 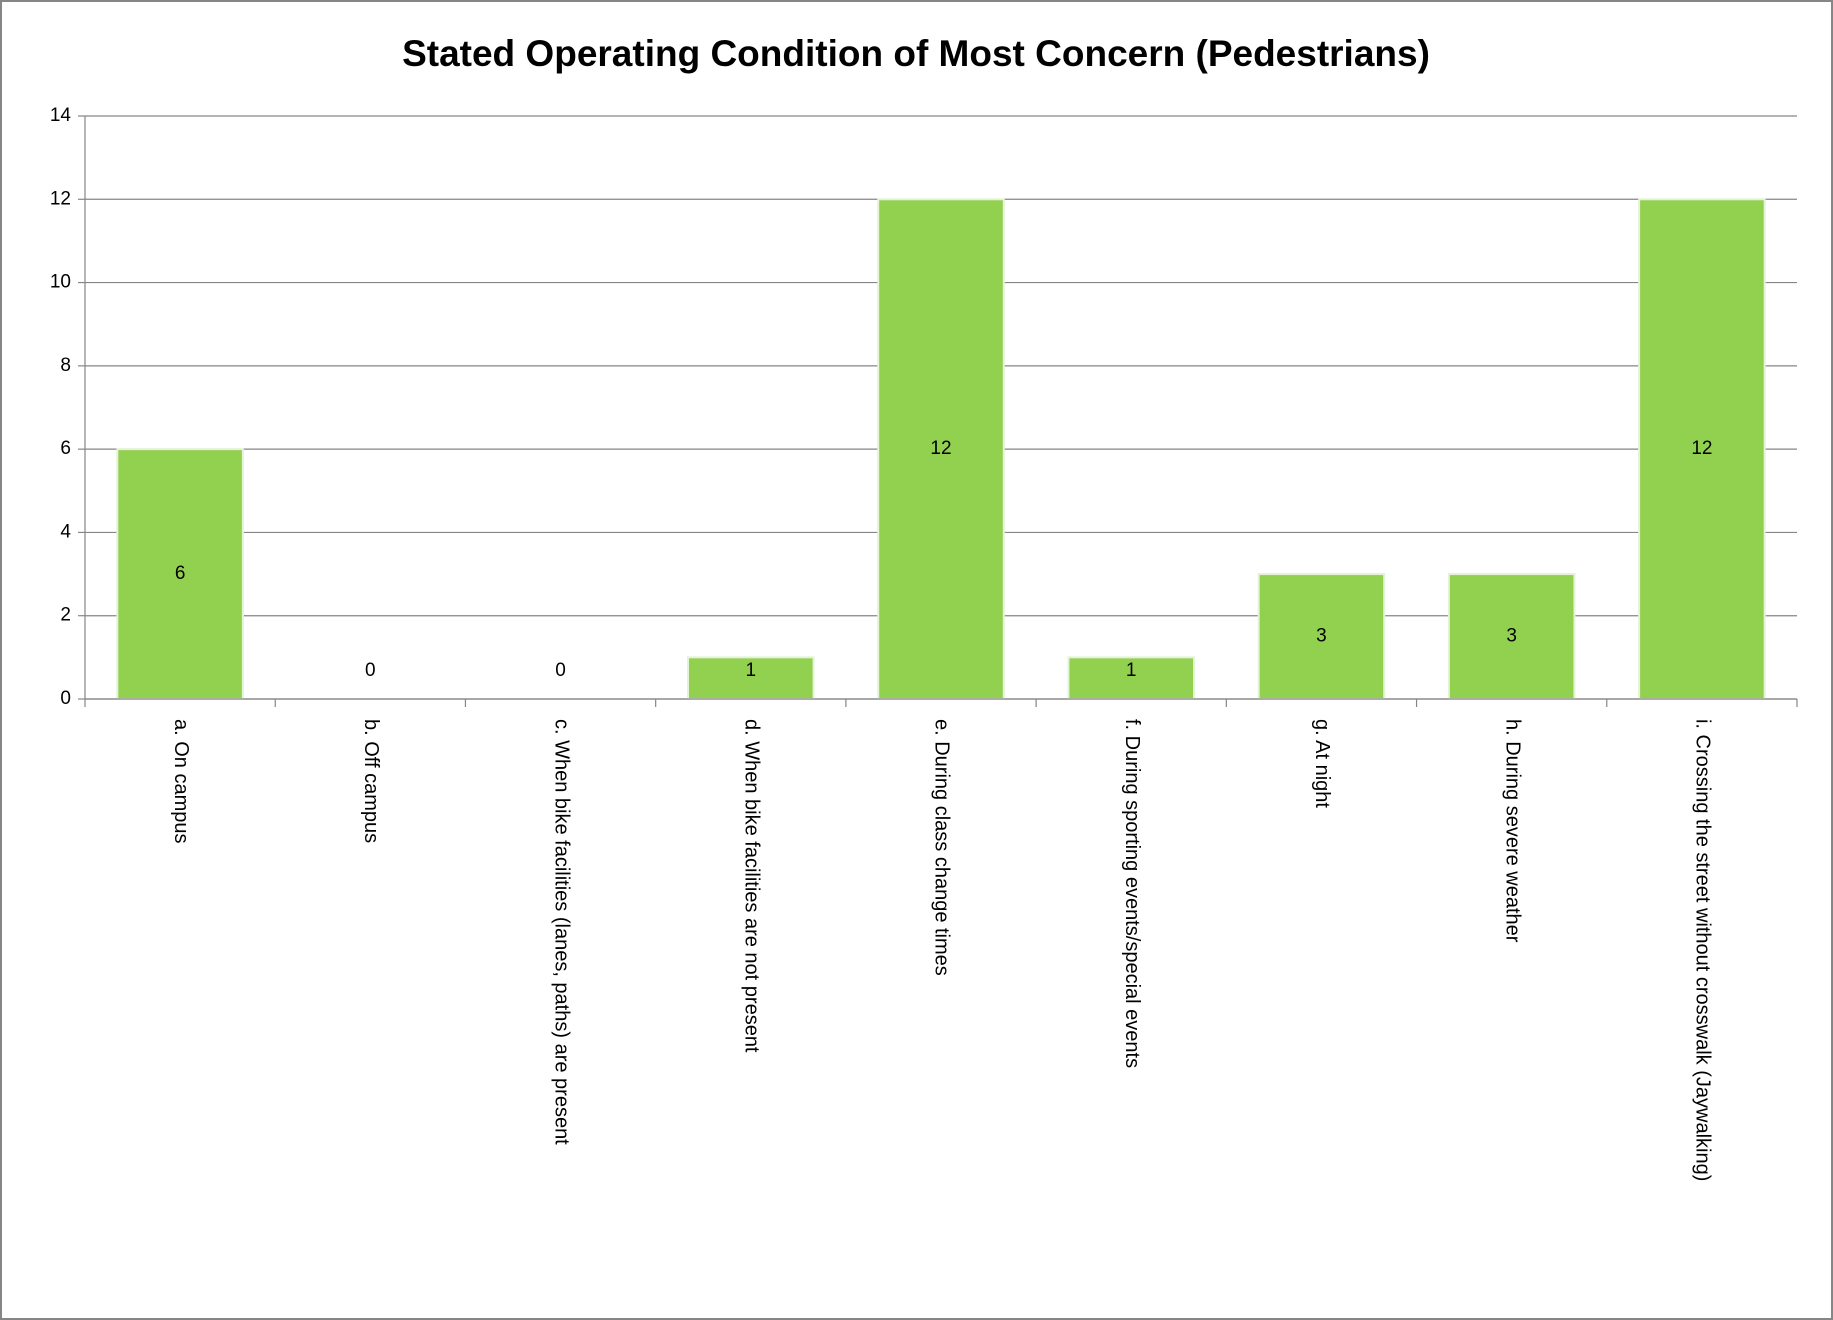 What do you see at coordinates (1512, 831) in the screenshot?
I see `x-tick-label: h. During severe weather` at bounding box center [1512, 831].